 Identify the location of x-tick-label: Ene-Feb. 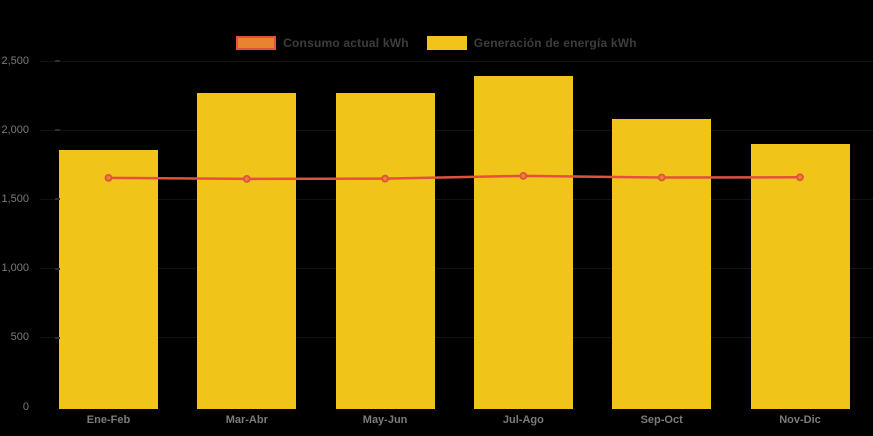
(108, 420).